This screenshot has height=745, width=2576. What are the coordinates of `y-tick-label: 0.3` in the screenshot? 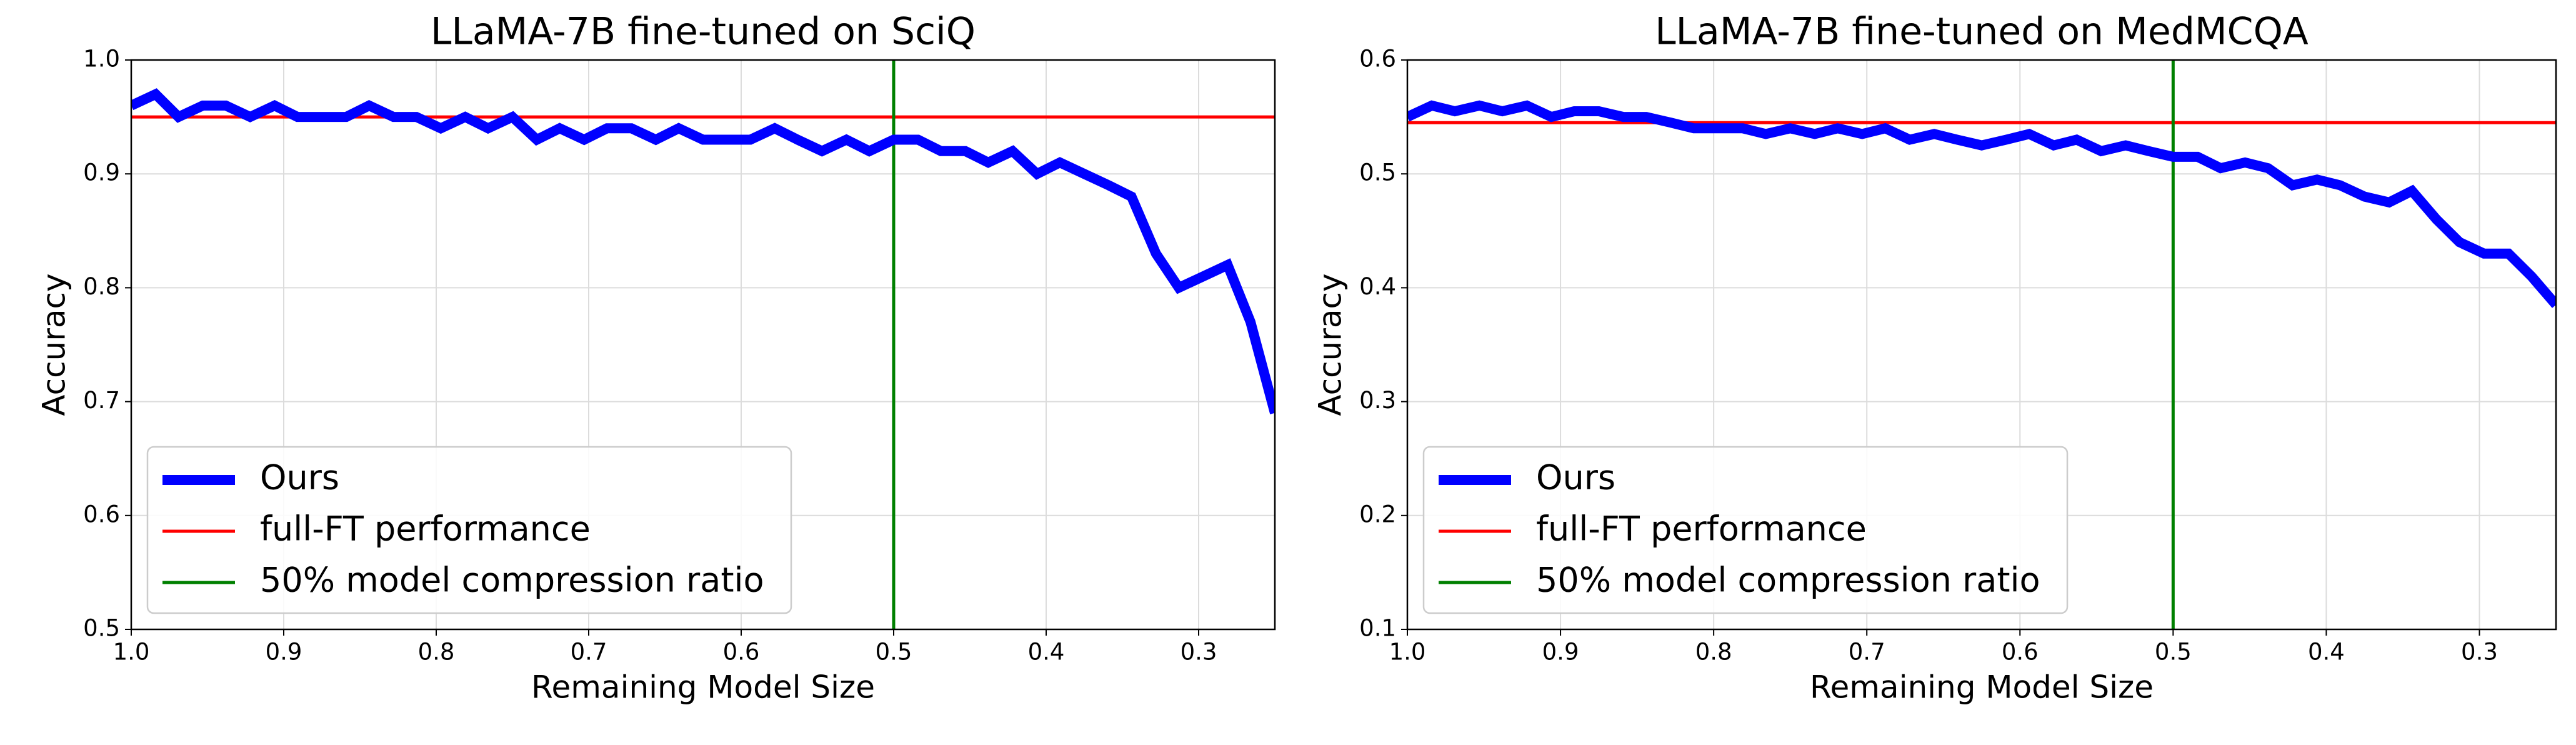 It's located at (1377, 401).